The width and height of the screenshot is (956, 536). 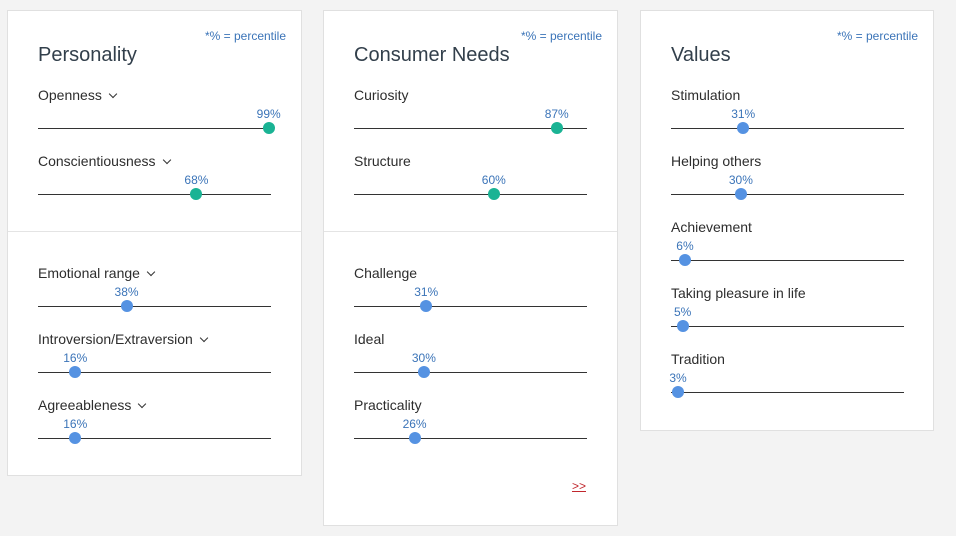 I want to click on trait-name: Structure, so click(x=382, y=161).